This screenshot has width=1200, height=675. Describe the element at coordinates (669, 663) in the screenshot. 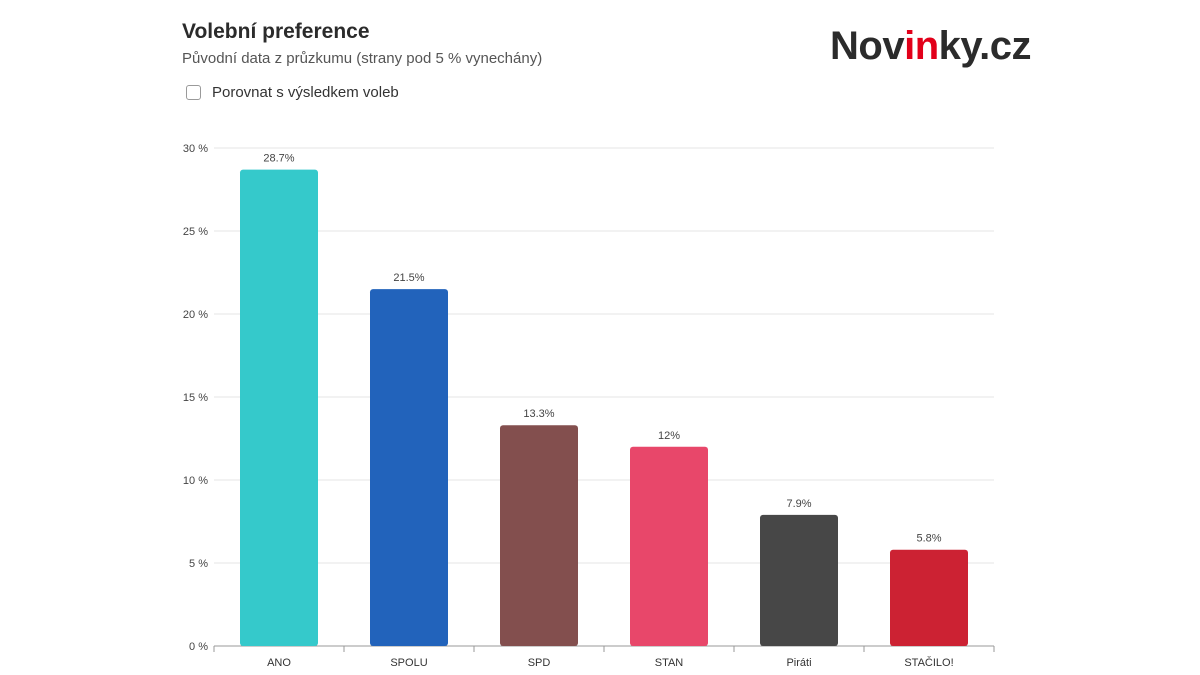

I see `x-tick-label: STAN` at that location.